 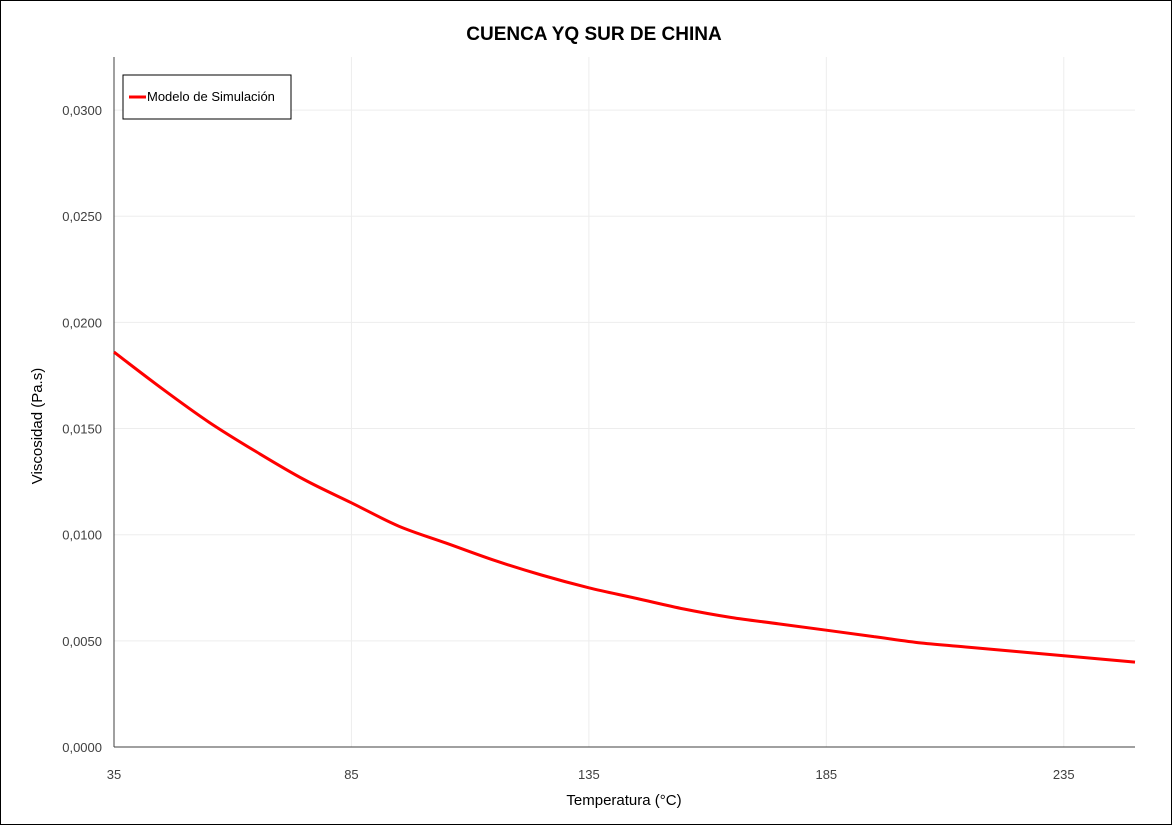 What do you see at coordinates (82, 322) in the screenshot?
I see `y-tick-label: 0,0200` at bounding box center [82, 322].